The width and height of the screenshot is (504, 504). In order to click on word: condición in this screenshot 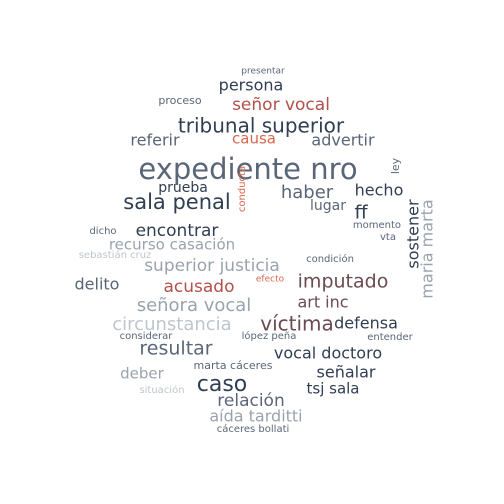, I will do `click(330, 259)`.